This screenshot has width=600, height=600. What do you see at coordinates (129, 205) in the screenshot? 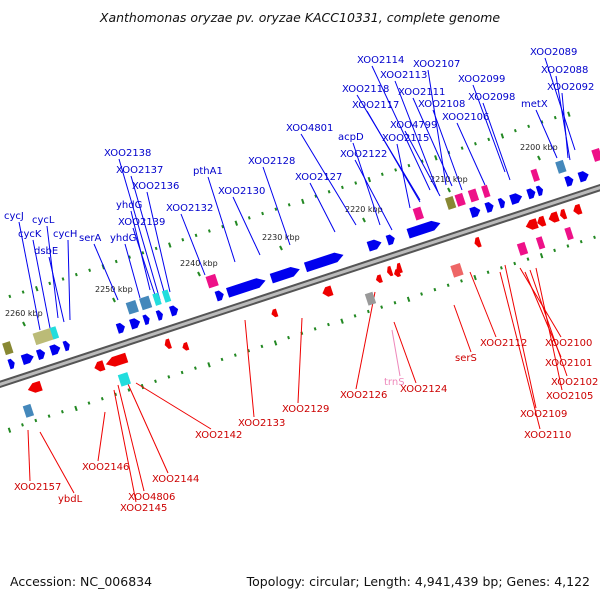
I see `forward-gene-label: yhdG` at bounding box center [129, 205].